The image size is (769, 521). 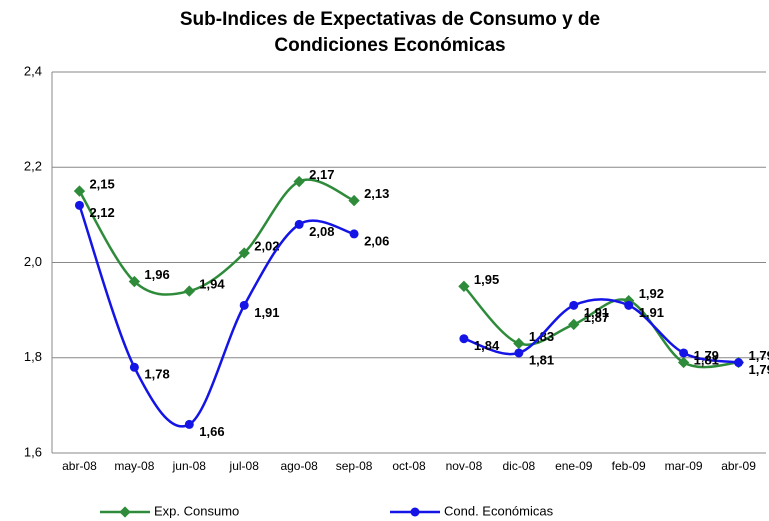 I want to click on y-tick-label: 2,2, so click(x=33, y=166).